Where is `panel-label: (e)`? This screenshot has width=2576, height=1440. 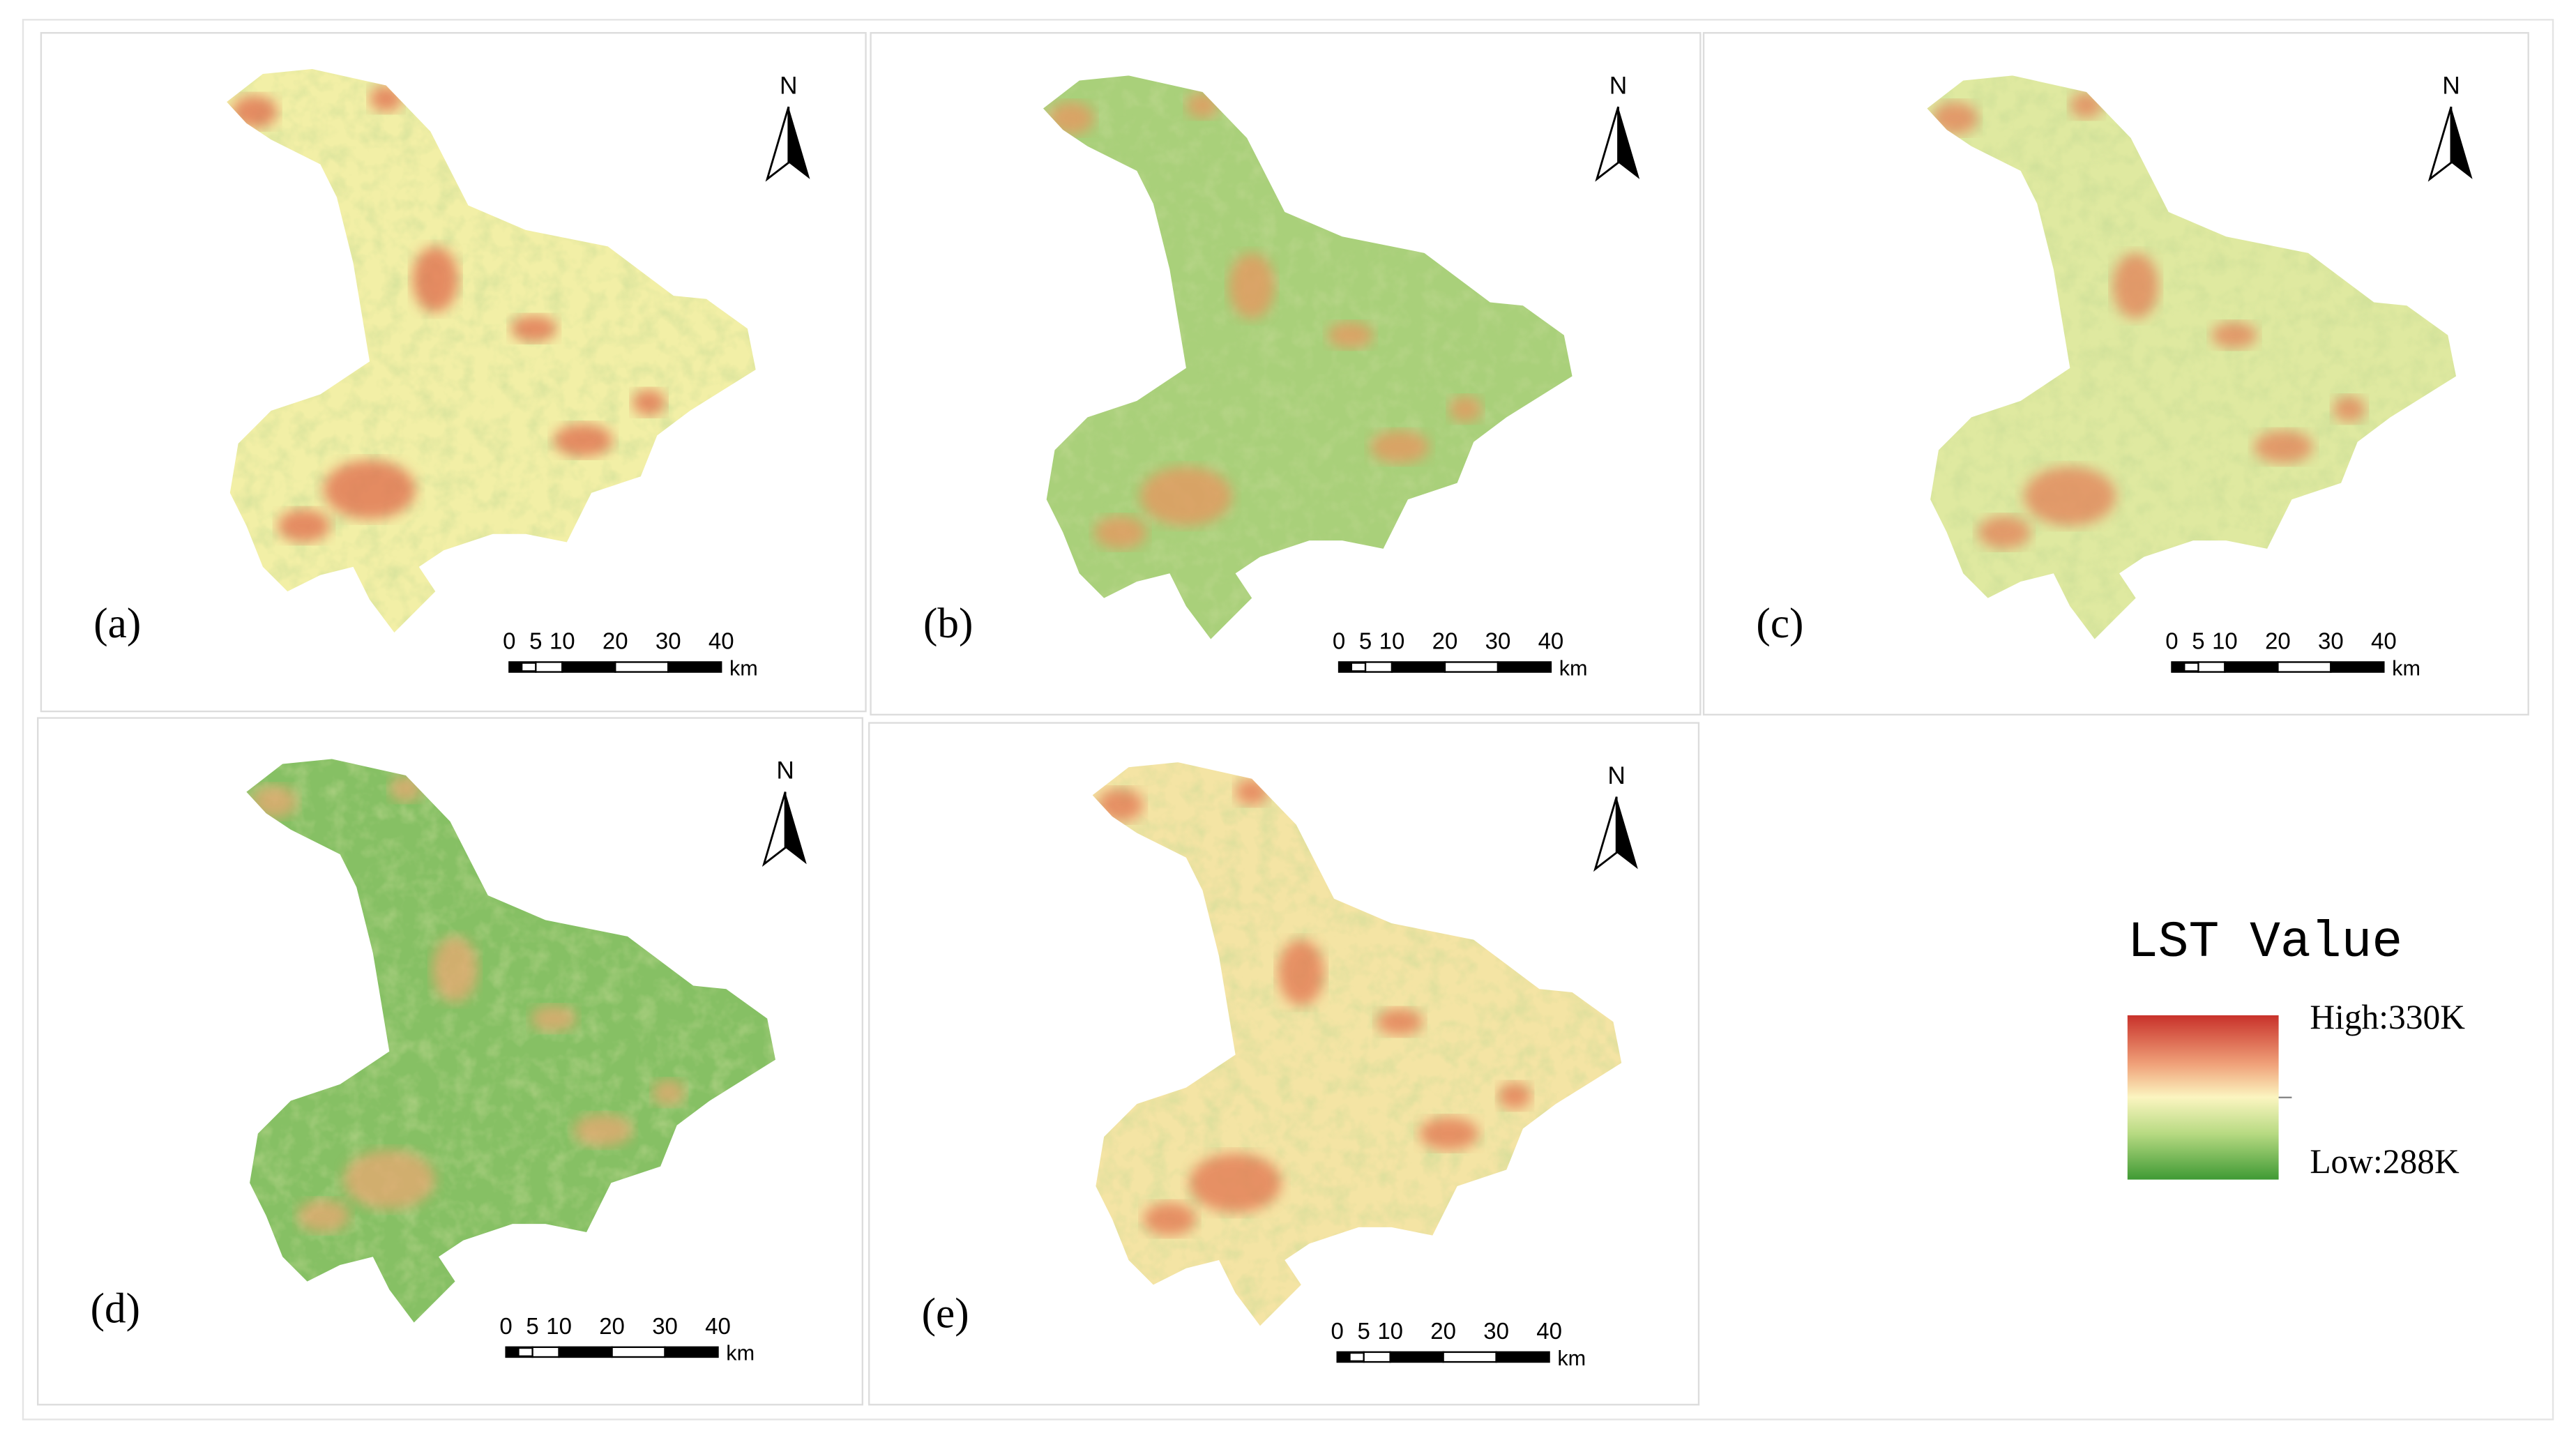 panel-label: (e) is located at coordinates (945, 1313).